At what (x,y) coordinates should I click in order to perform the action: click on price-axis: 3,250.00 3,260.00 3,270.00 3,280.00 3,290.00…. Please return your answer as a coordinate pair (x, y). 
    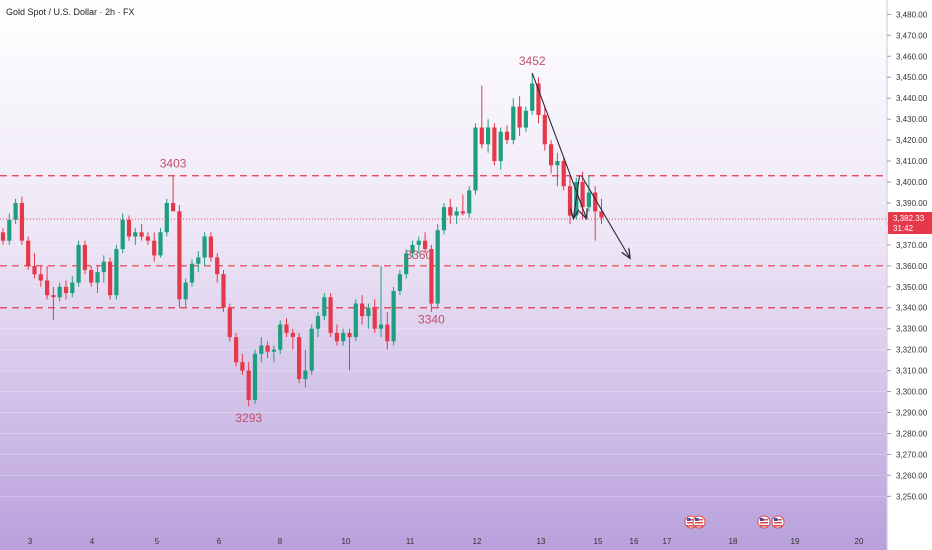
    Looking at the image, I should click on (909, 255).